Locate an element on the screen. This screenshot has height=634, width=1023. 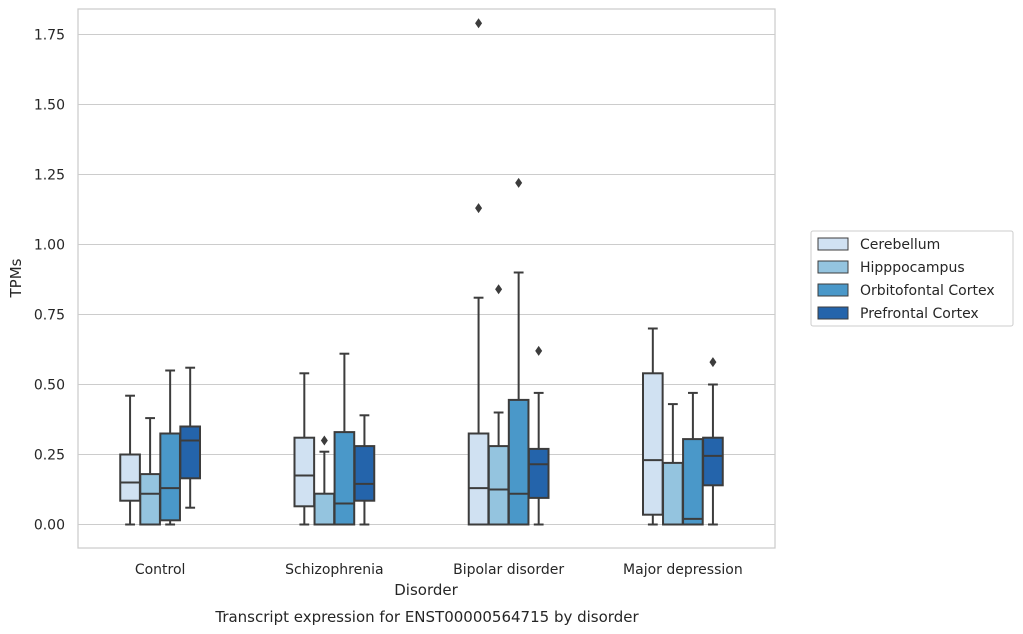
y-tick-label: 0.00 is located at coordinates (49, 526).